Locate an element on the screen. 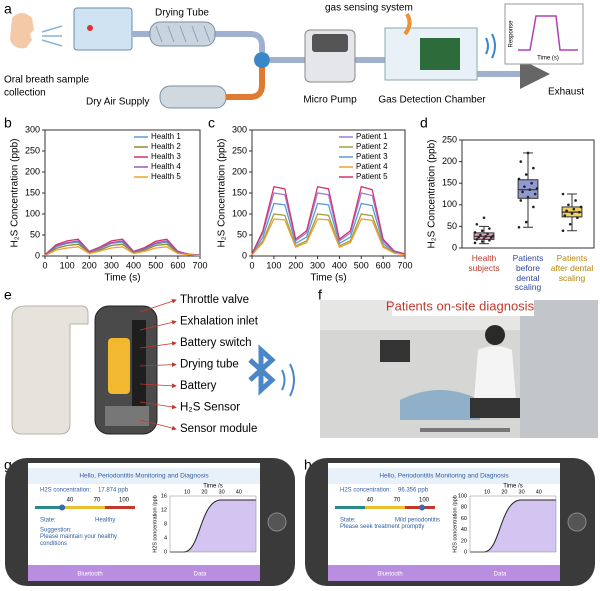  legend-label: Health 5 is located at coordinates (166, 176).